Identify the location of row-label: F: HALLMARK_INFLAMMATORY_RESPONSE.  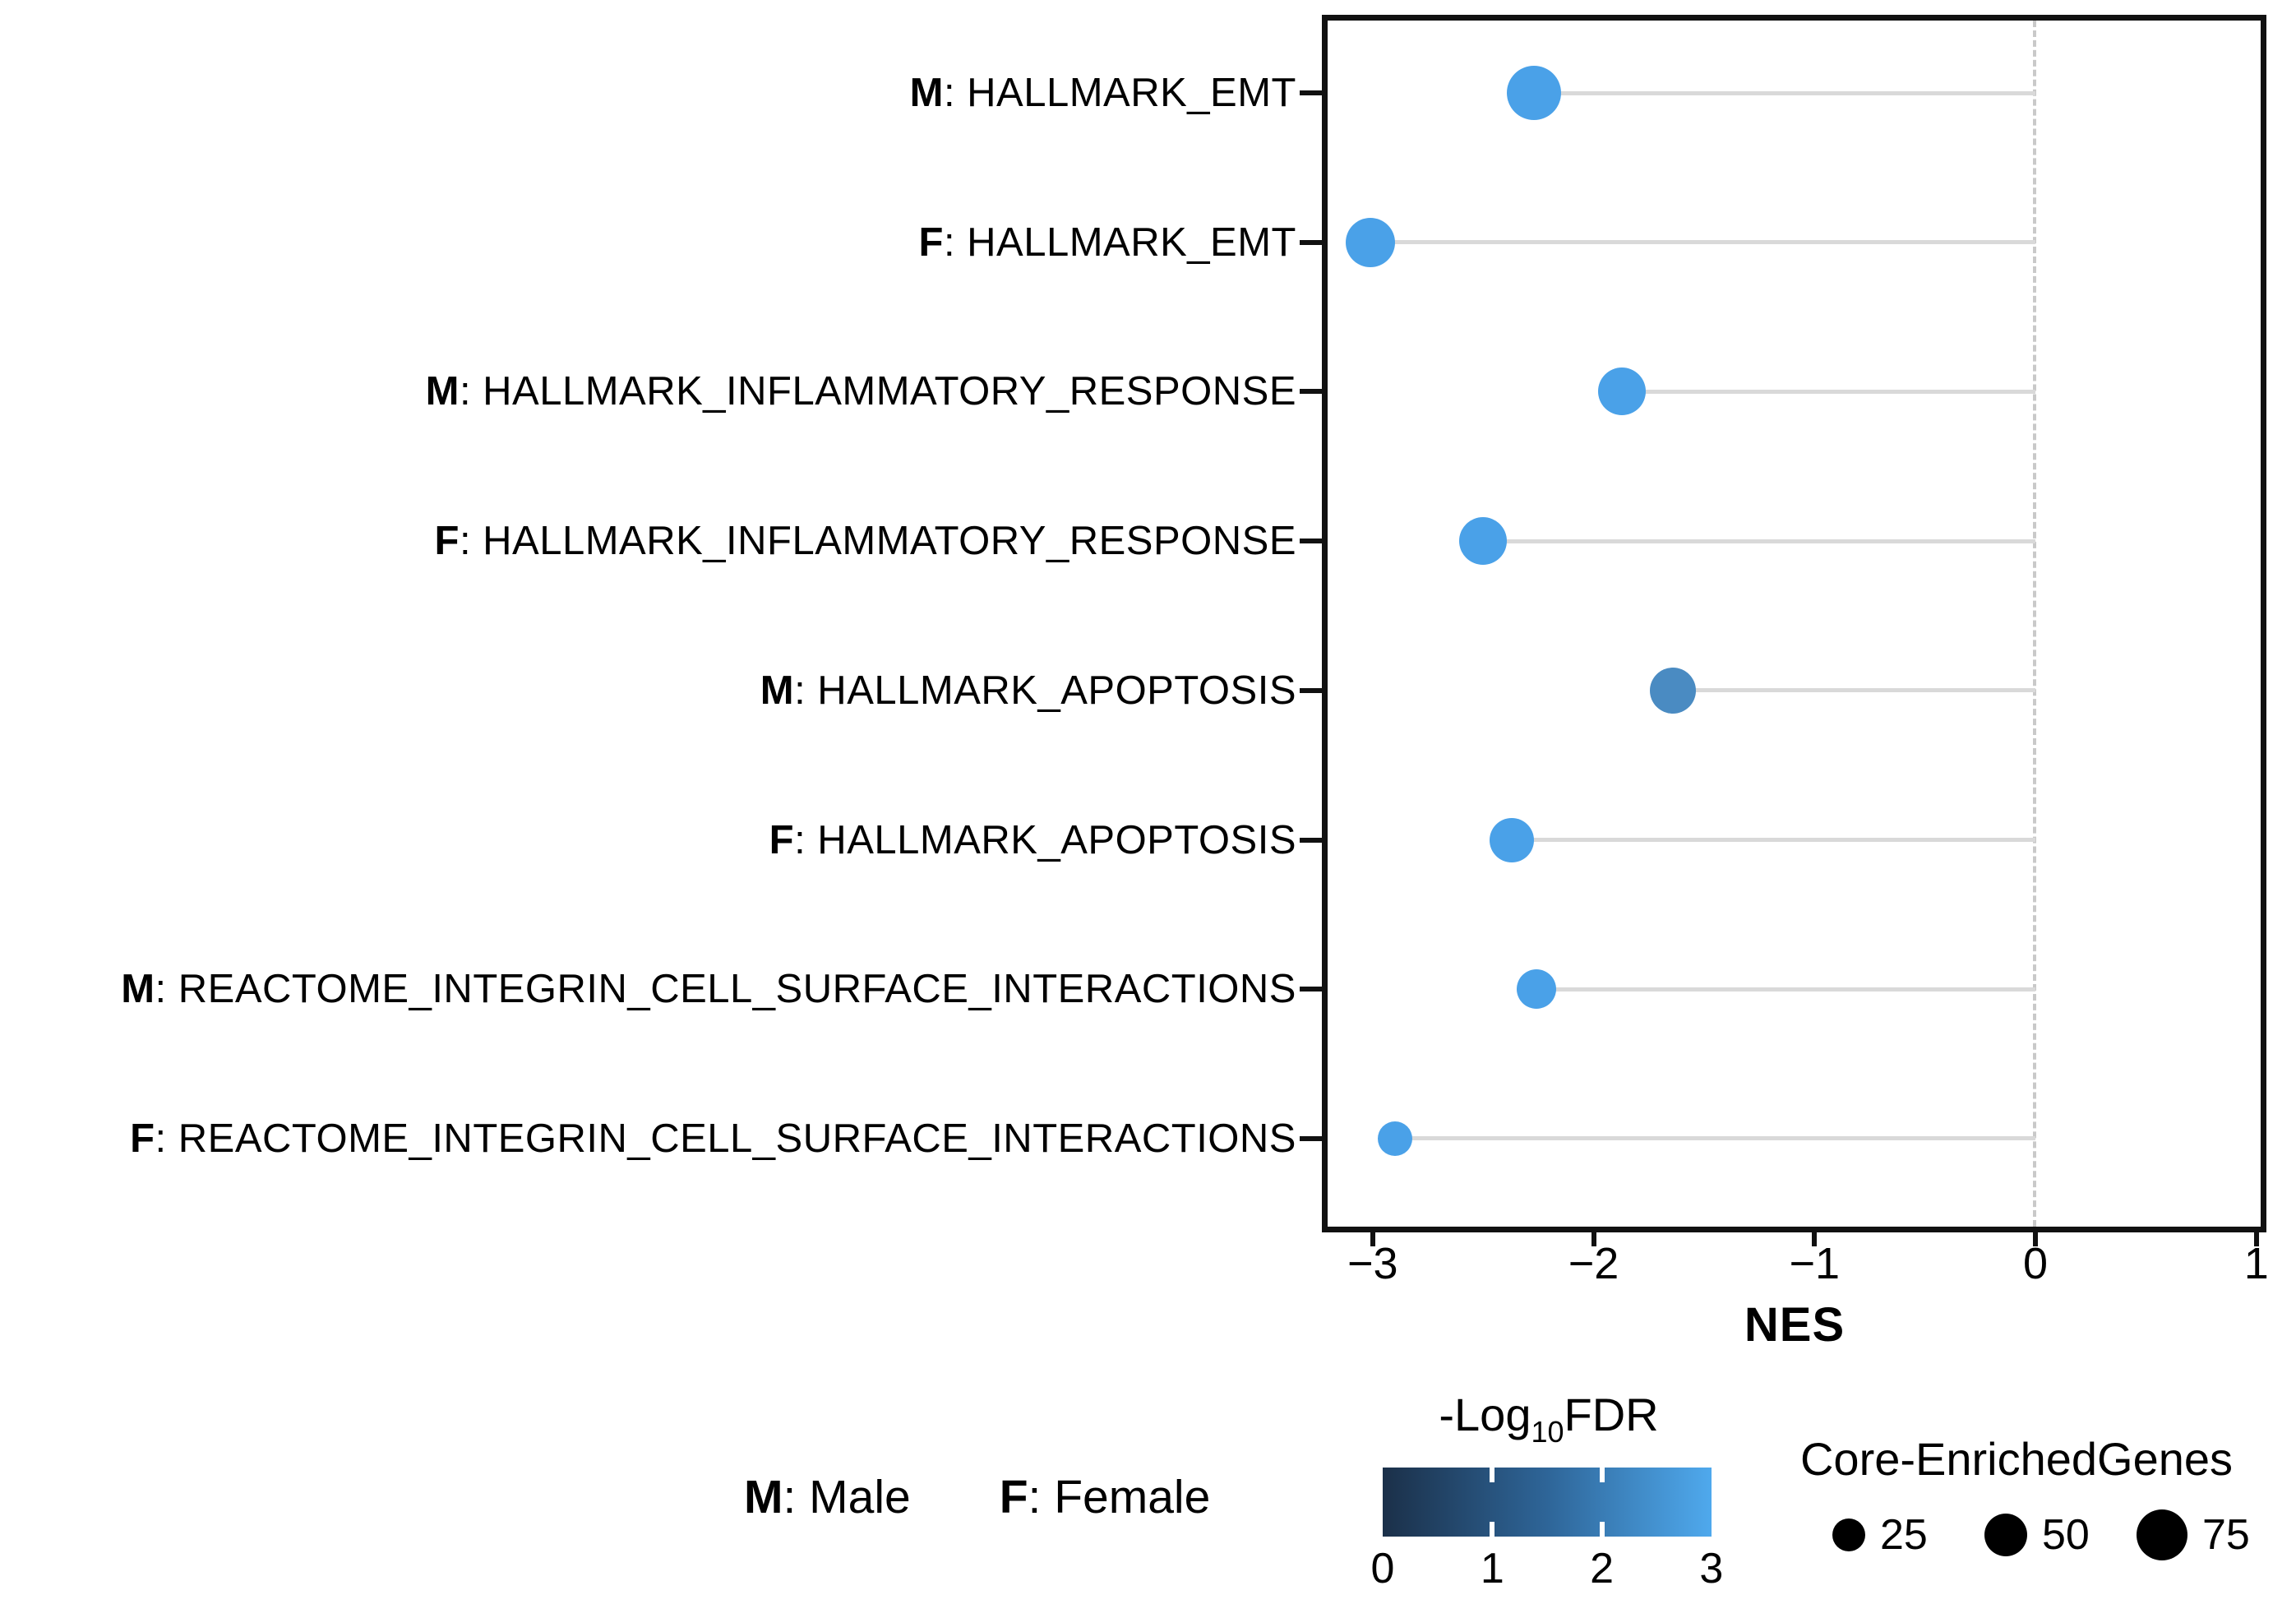
(866, 541).